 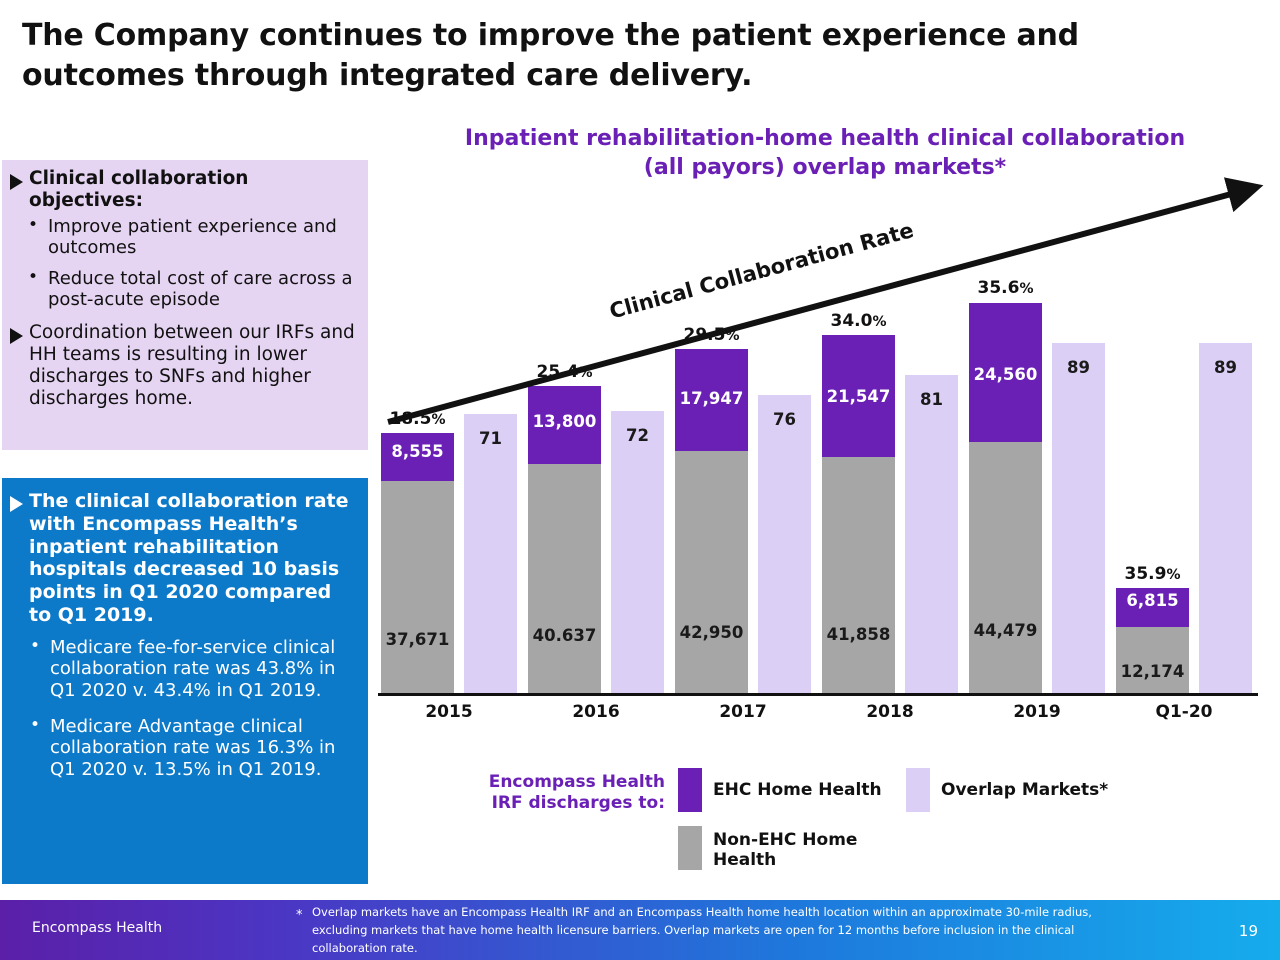 What do you see at coordinates (564, 371) in the screenshot?
I see `rate-label-2016: 25.4%` at bounding box center [564, 371].